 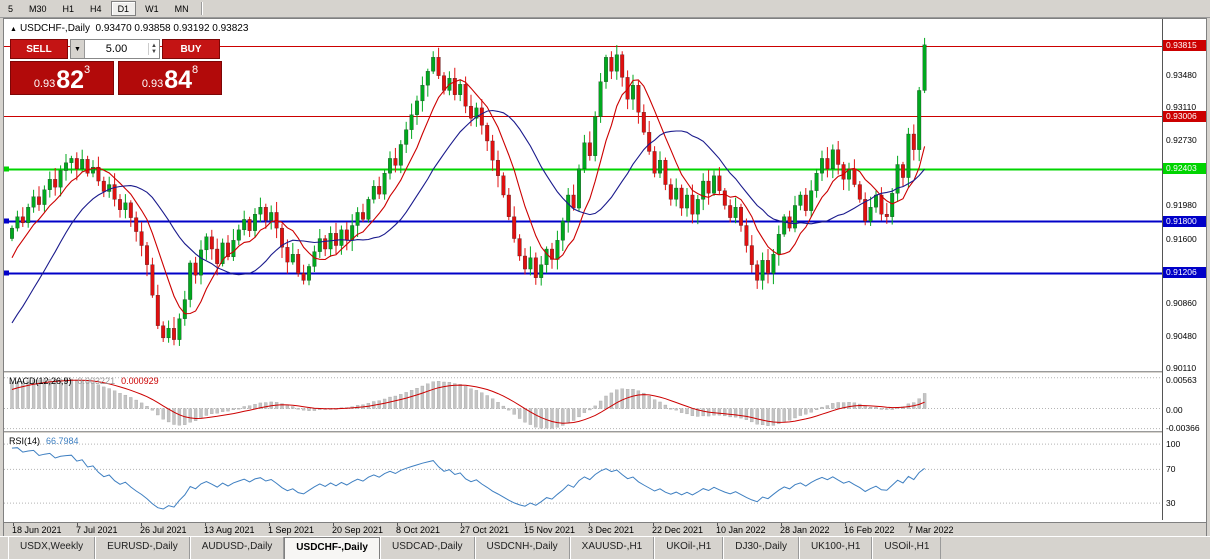 I want to click on sell-price-display: 0.93 82 3, so click(x=62, y=78).